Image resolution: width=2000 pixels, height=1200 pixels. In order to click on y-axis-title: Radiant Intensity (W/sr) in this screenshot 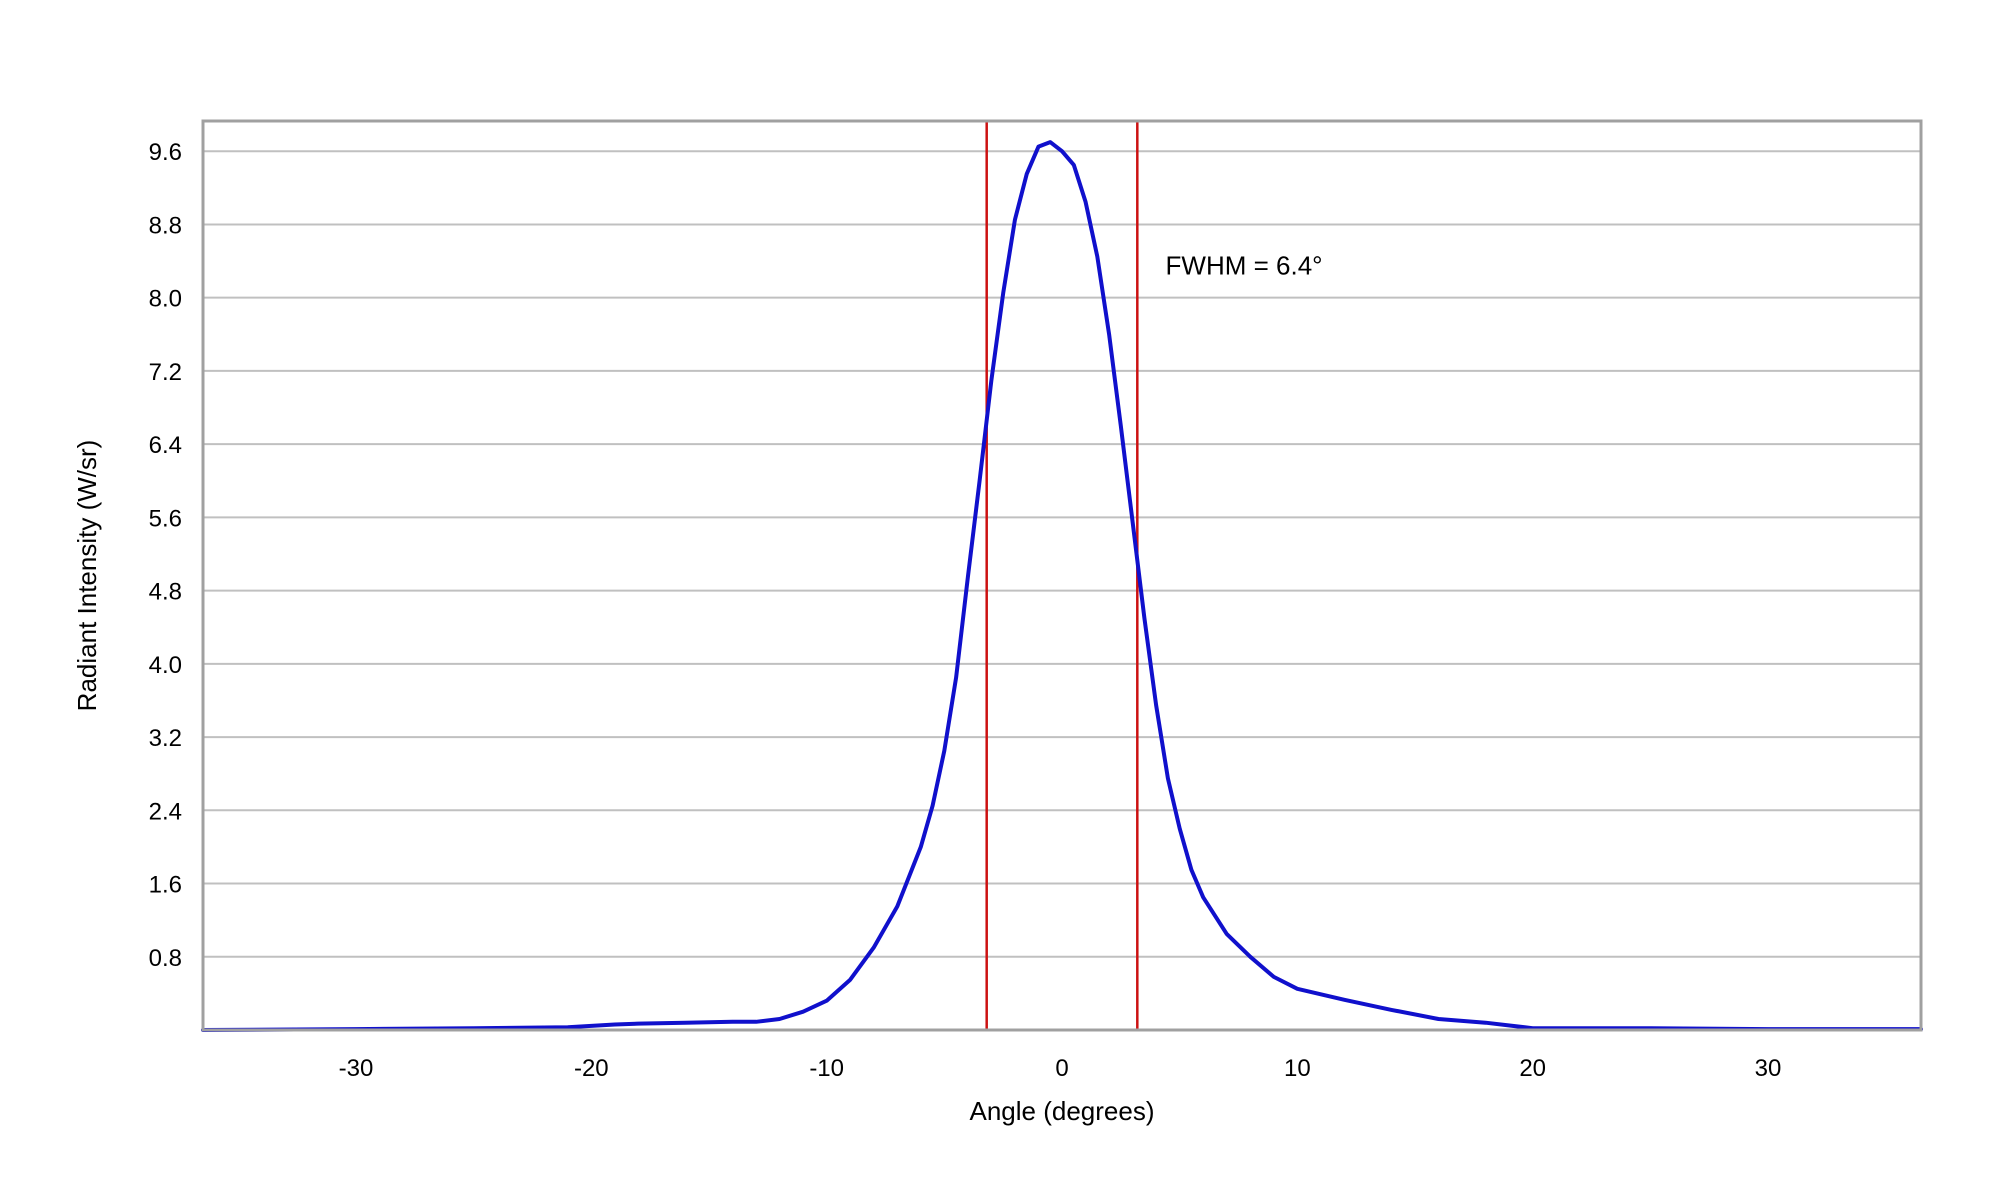, I will do `click(87, 576)`.